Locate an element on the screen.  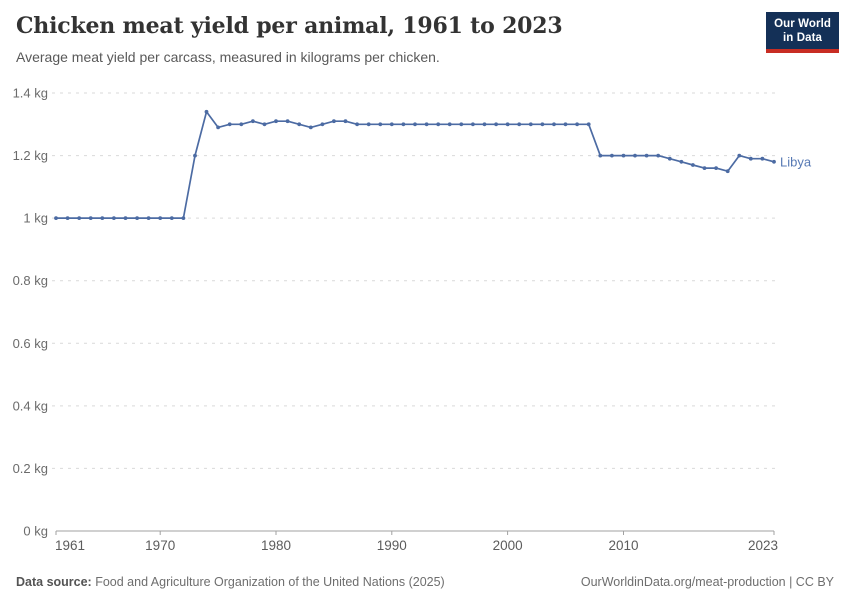
y-axis-label: 0 kg is located at coordinates (35, 531).